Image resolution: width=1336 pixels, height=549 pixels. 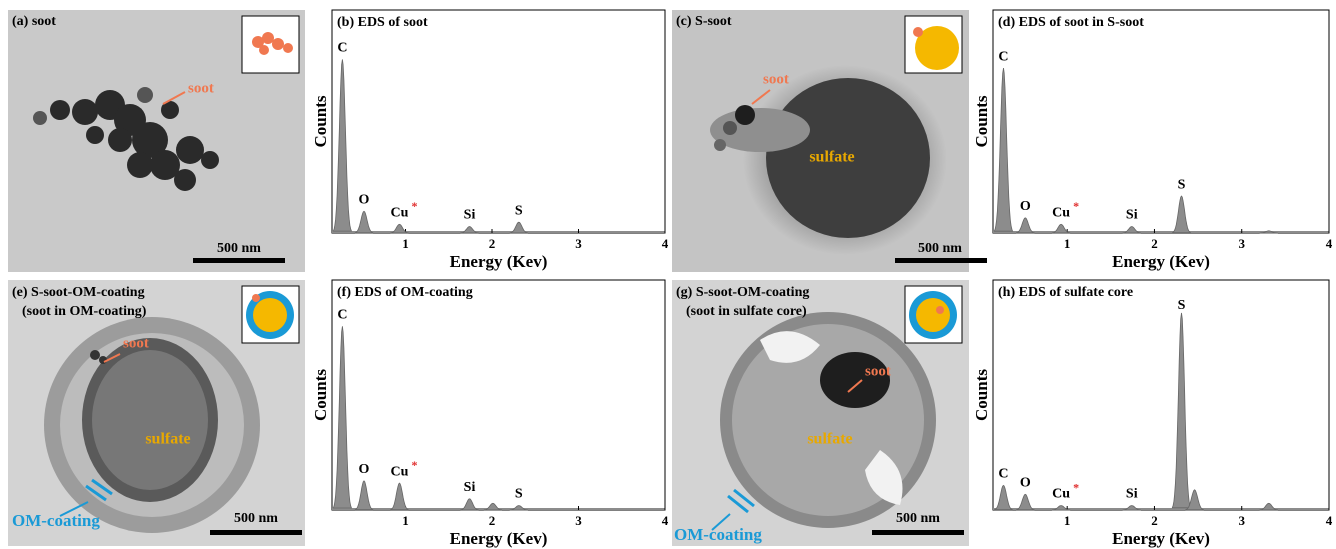 I want to click on panel-label: (c) S-soot, so click(x=704, y=21).